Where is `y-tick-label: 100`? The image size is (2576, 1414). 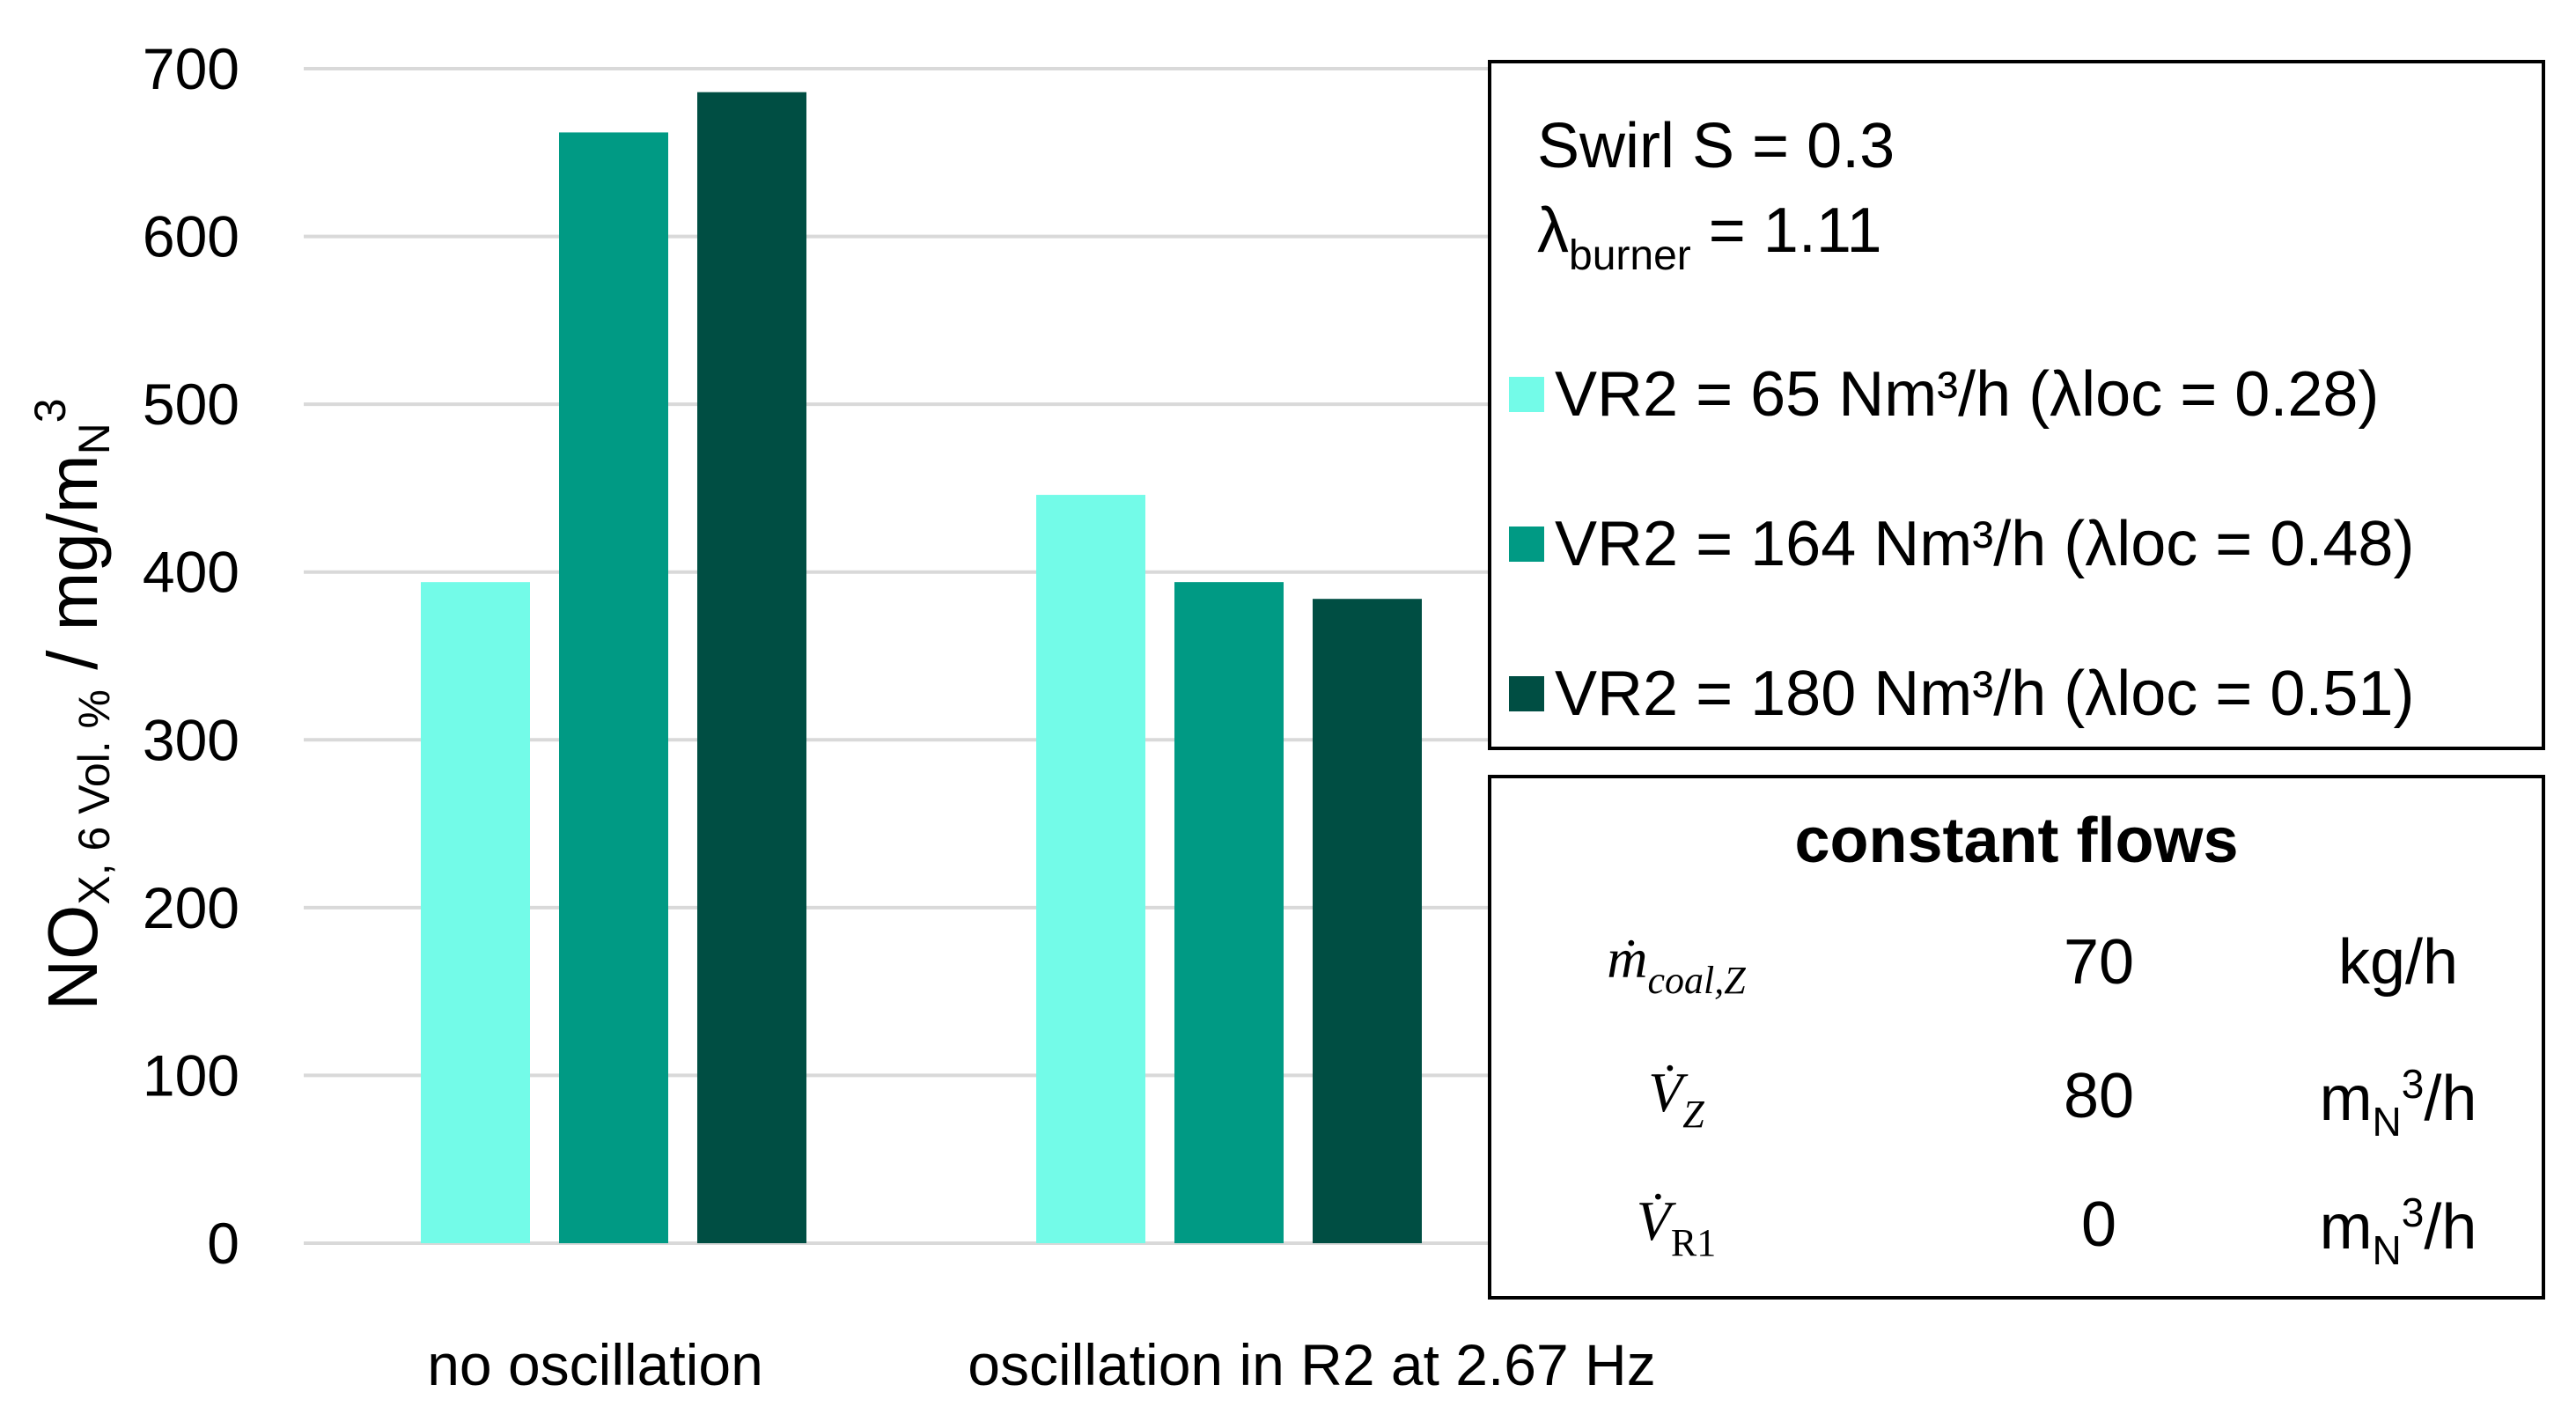 y-tick-label: 100 is located at coordinates (191, 1075).